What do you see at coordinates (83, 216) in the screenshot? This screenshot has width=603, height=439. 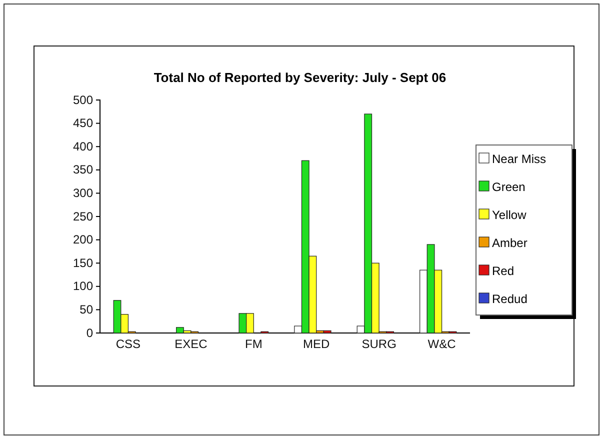 I see `y-tick-label: 250` at bounding box center [83, 216].